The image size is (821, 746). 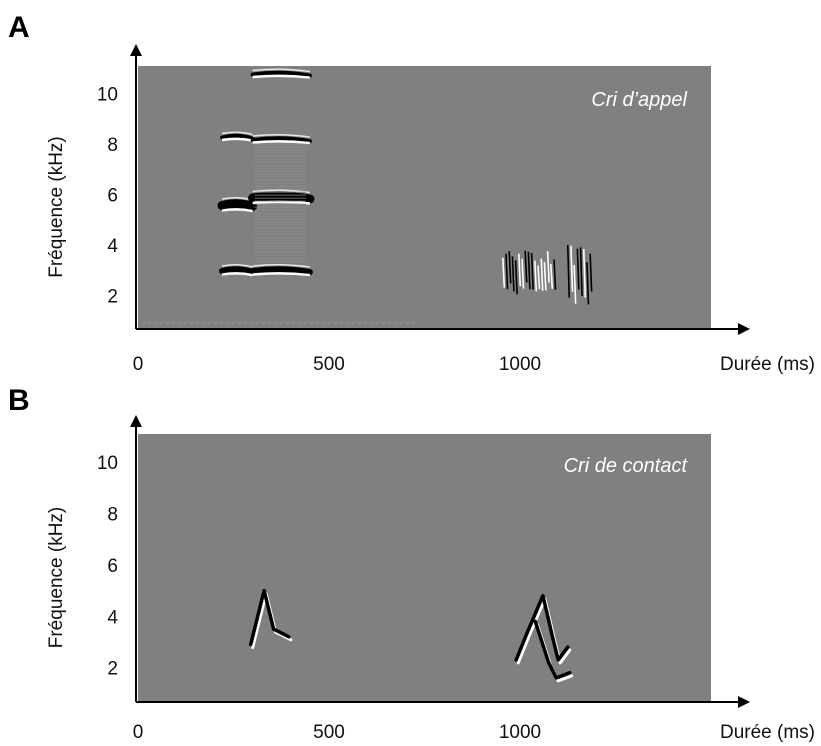 I want to click on panel-letter: A, so click(x=19, y=27).